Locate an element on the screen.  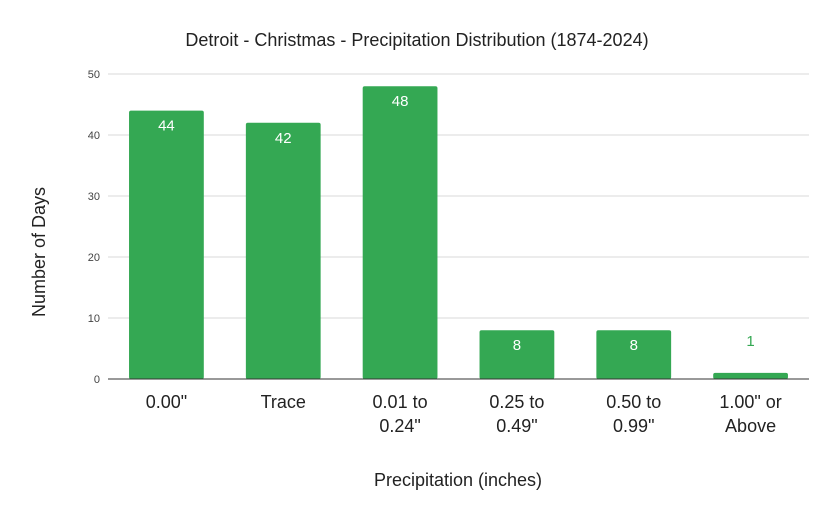
x-tick-label-line: 0.00" is located at coordinates (166, 402).